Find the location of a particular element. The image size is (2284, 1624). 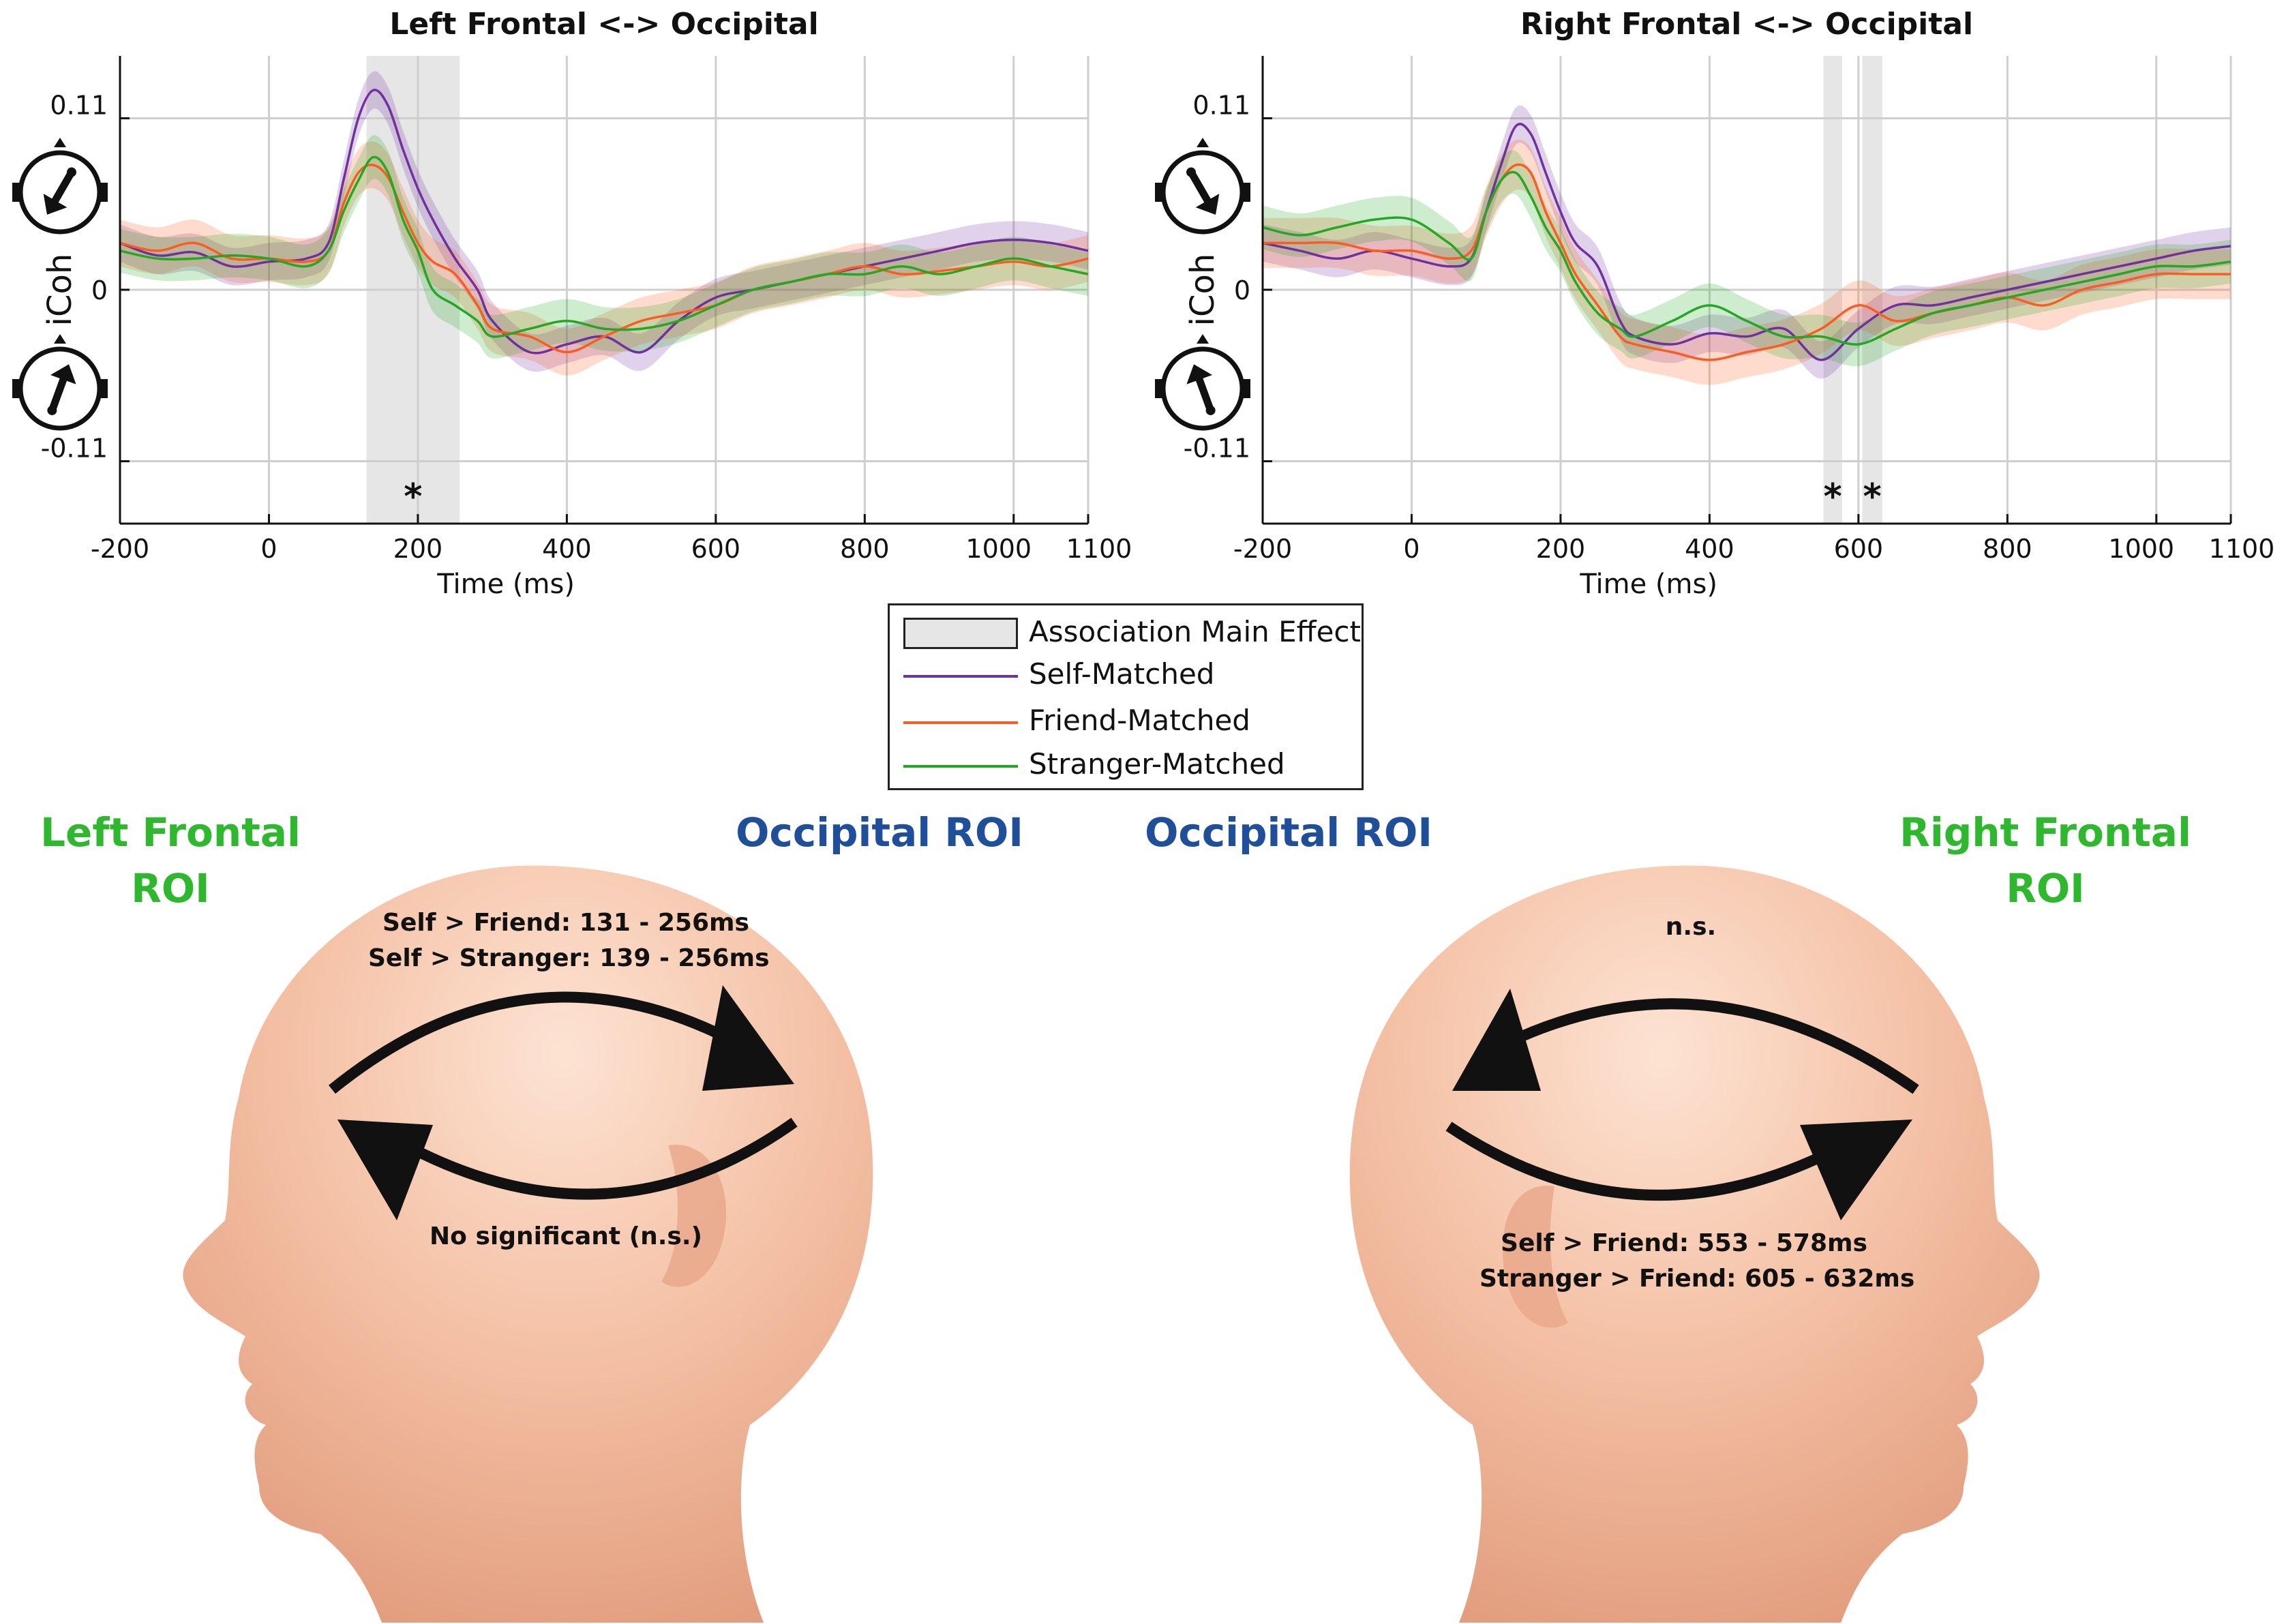

left-top-annotation-line2: Self > Stranger: 139 - 256ms is located at coordinates (569, 958).